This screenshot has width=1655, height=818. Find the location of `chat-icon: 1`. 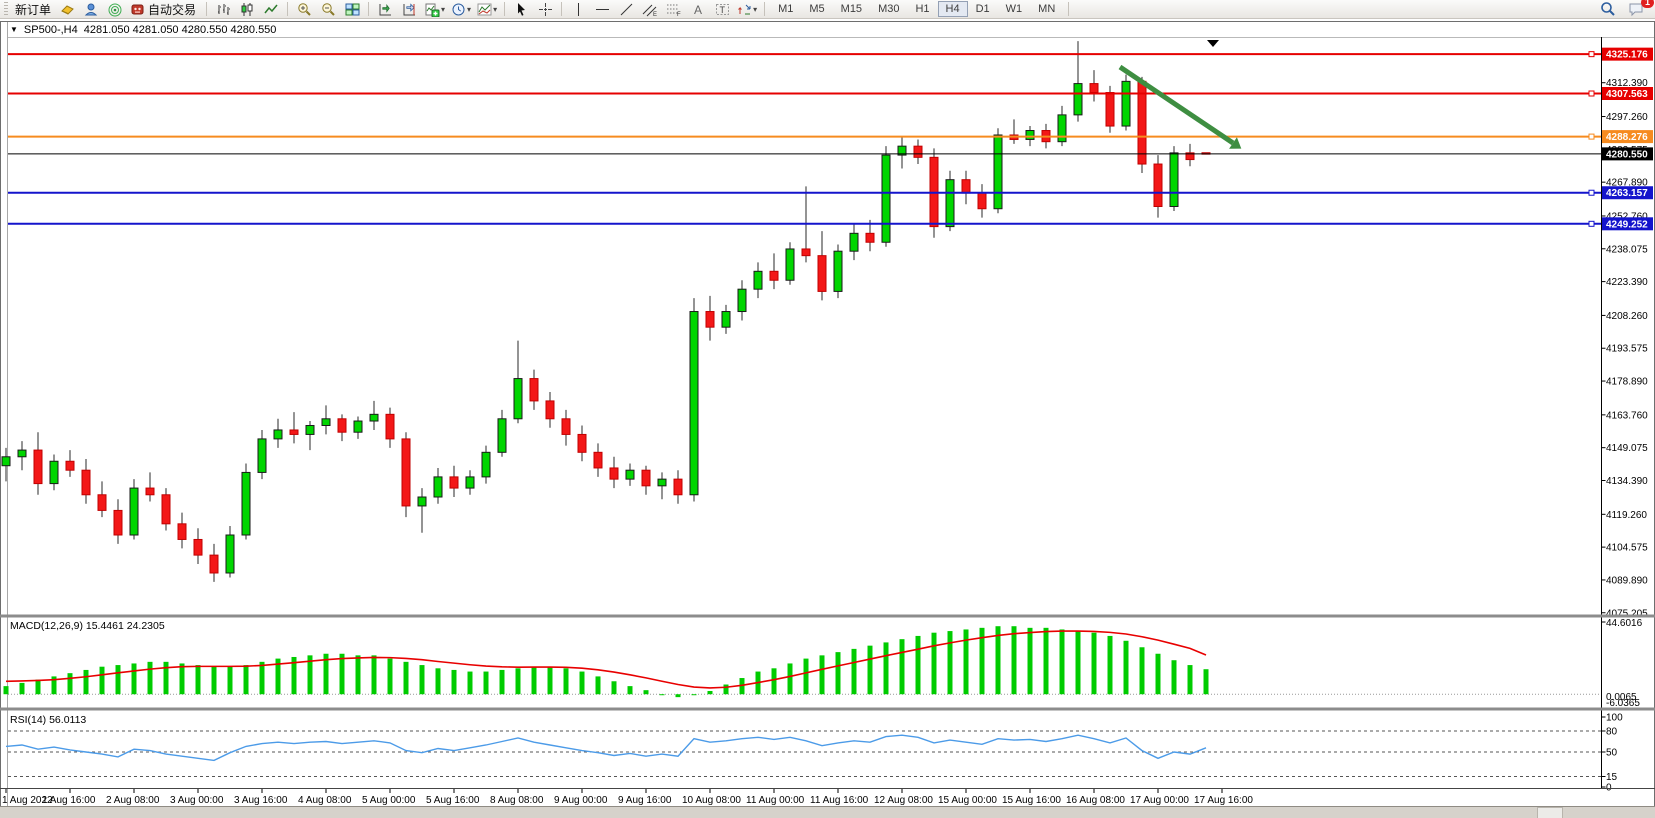

chat-icon: 1 is located at coordinates (1639, 9).